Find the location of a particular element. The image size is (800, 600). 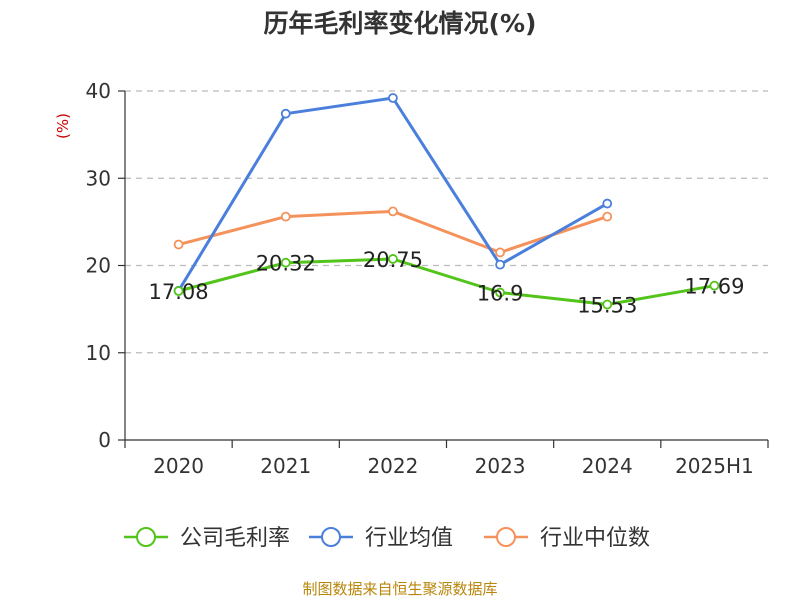

point-s1-2024 is located at coordinates (607, 203).